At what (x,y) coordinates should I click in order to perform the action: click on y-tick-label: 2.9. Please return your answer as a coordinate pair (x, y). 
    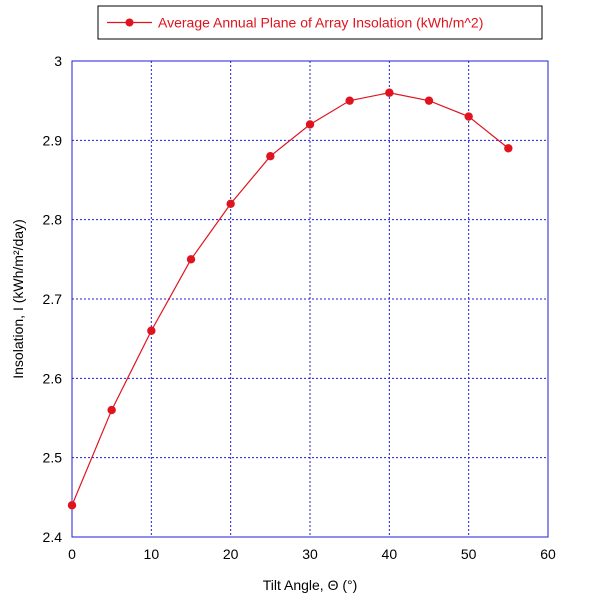
    Looking at the image, I should click on (53, 140).